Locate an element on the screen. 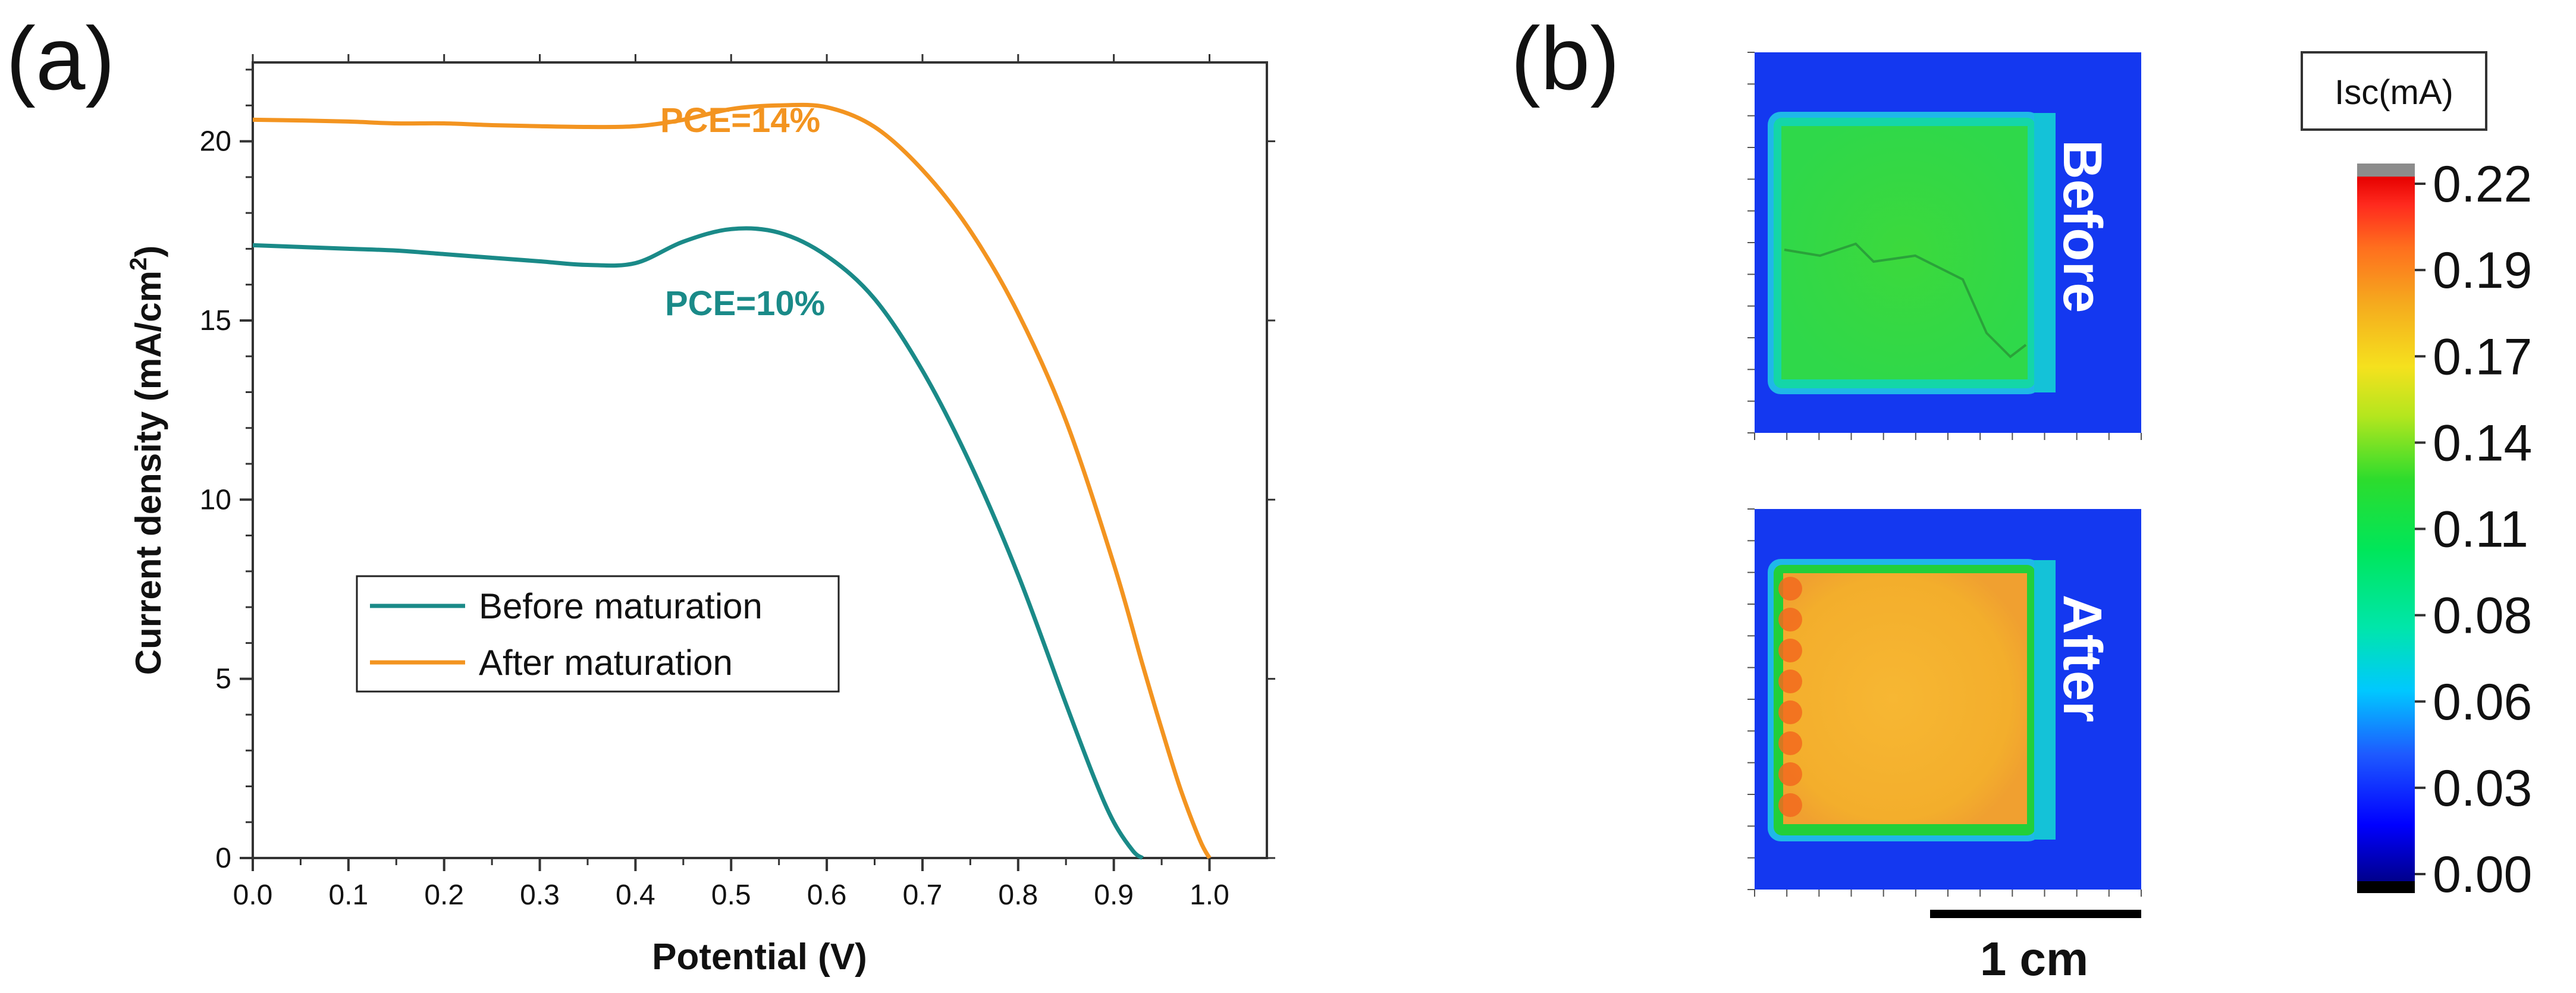  x-tick-label: 0.3 is located at coordinates (540, 895).